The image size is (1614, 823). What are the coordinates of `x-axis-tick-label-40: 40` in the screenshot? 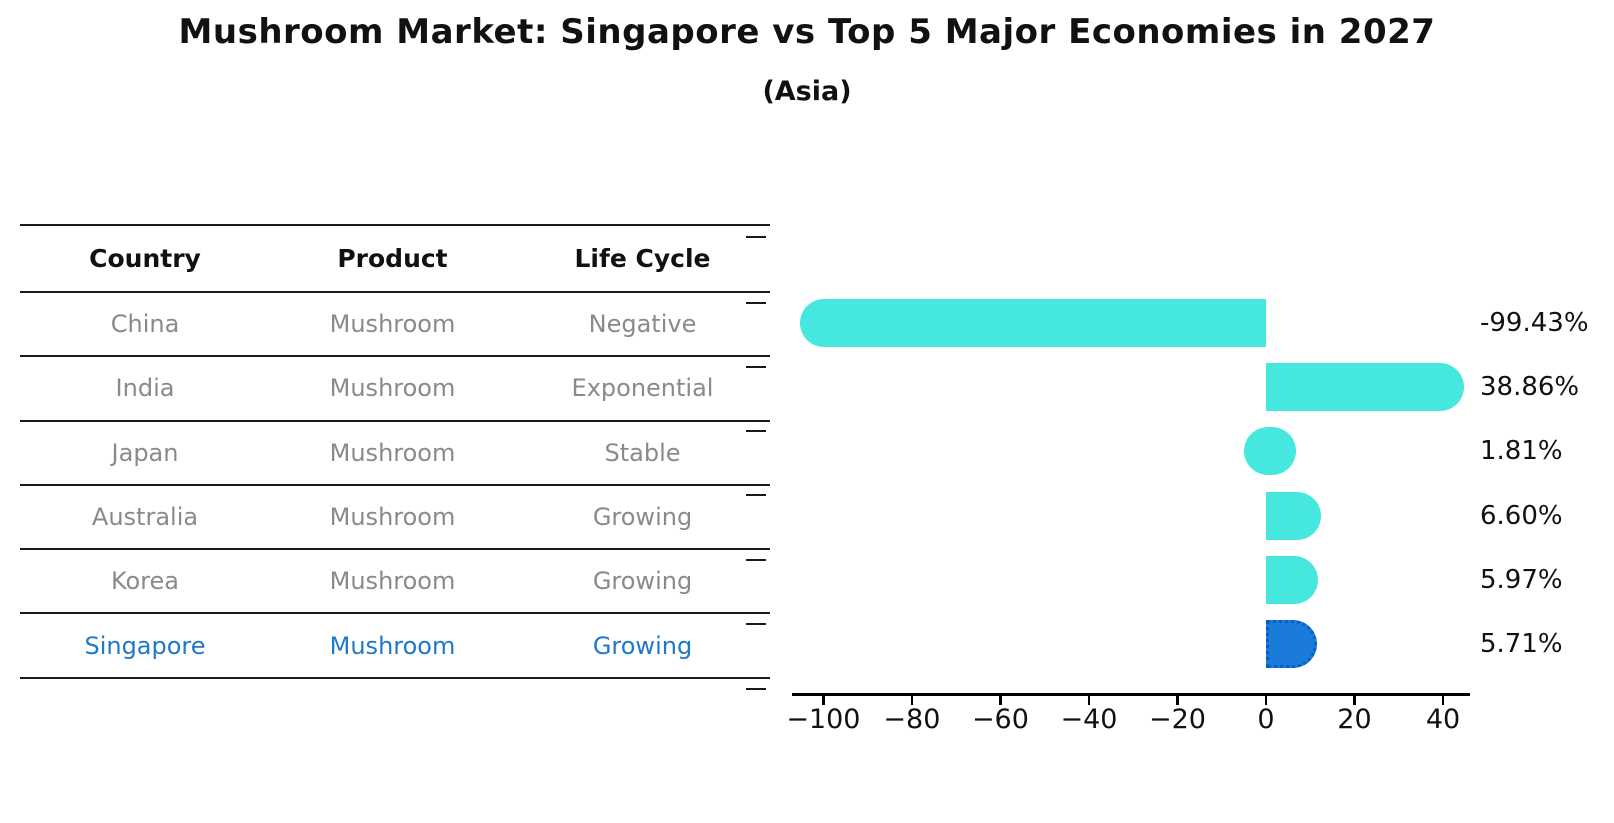 It's located at (1443, 719).